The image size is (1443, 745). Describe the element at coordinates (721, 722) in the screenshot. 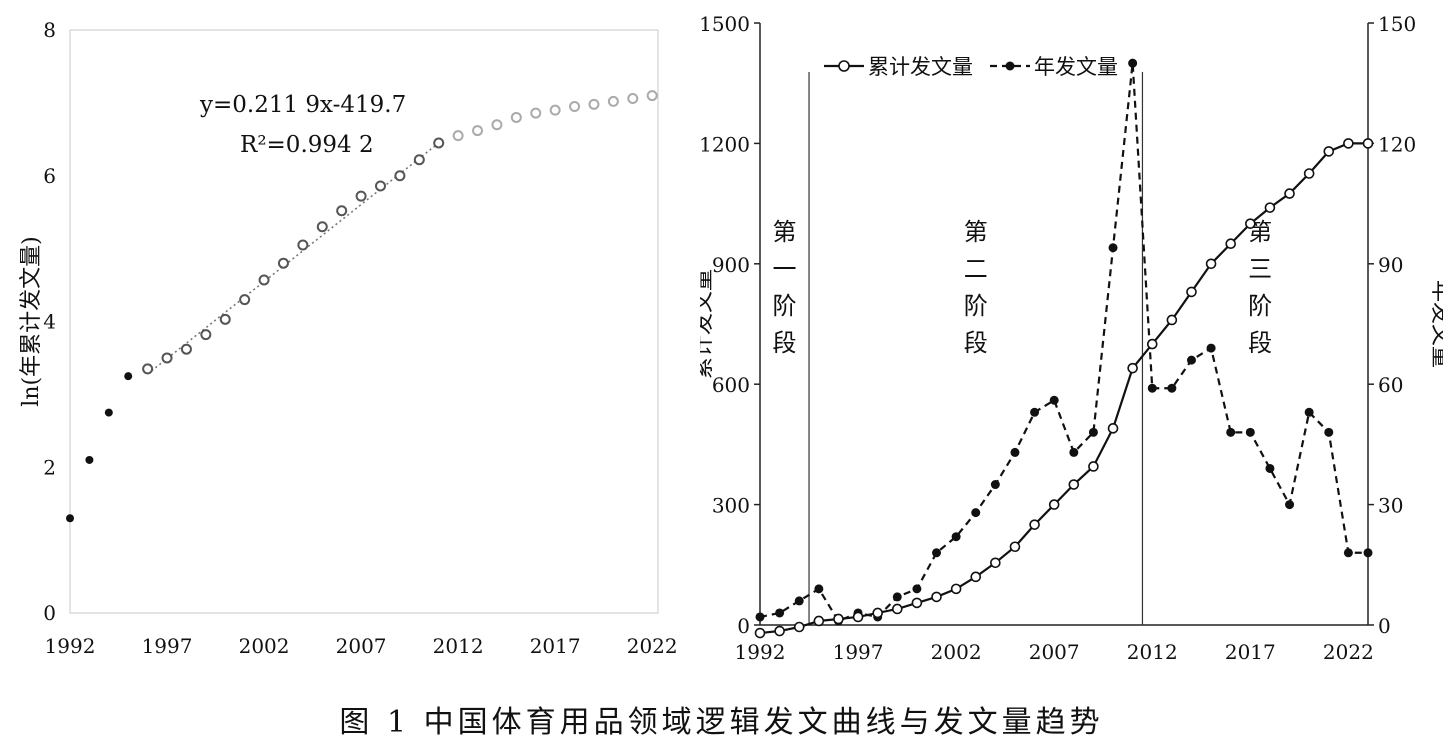

I see `figure-caption: 图 1 中国体育用品领域逻辑发文曲线与发文量趋势` at that location.